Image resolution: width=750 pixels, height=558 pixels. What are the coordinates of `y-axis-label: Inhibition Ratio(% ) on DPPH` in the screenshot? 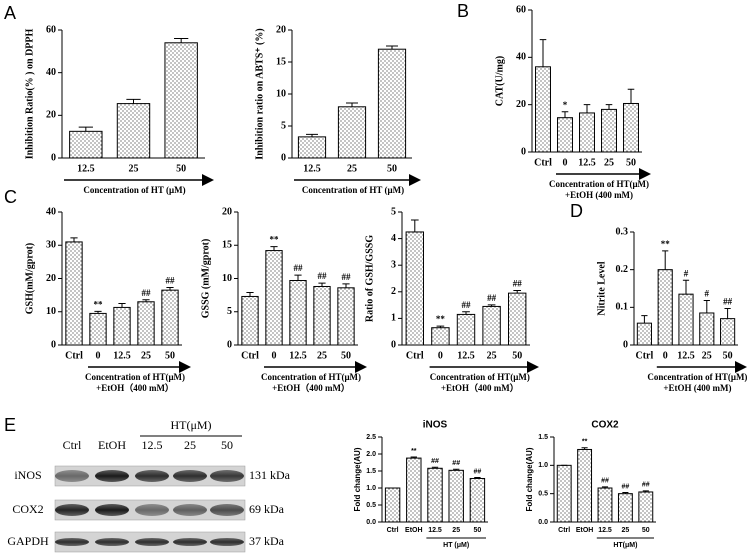 It's located at (29, 93).